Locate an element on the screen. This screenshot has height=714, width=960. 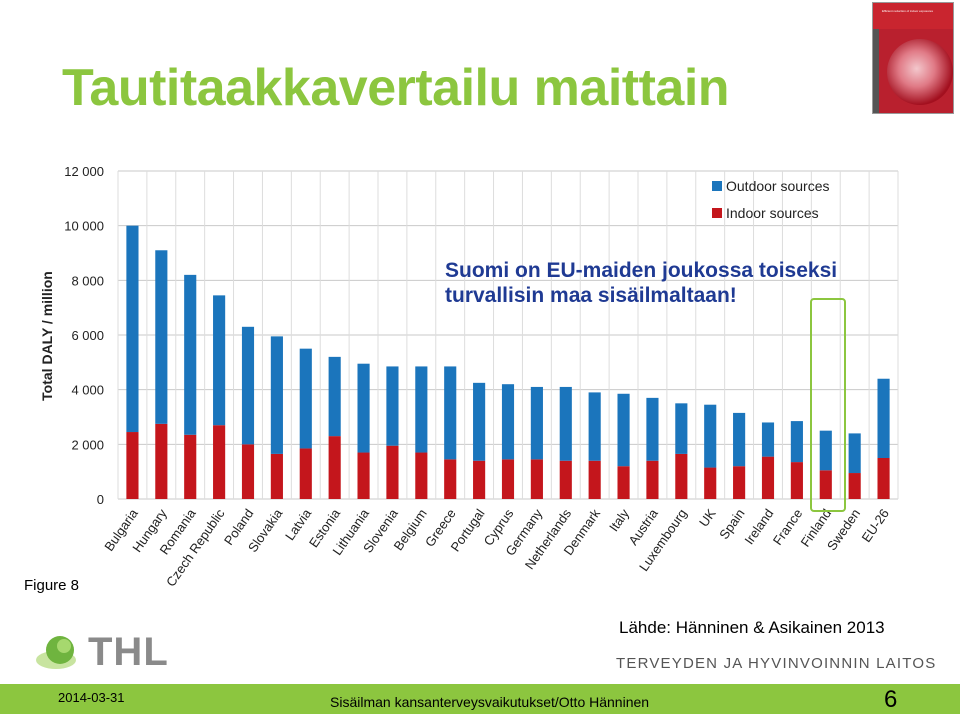
thl-logo-text: THL is located at coordinates (128, 652).